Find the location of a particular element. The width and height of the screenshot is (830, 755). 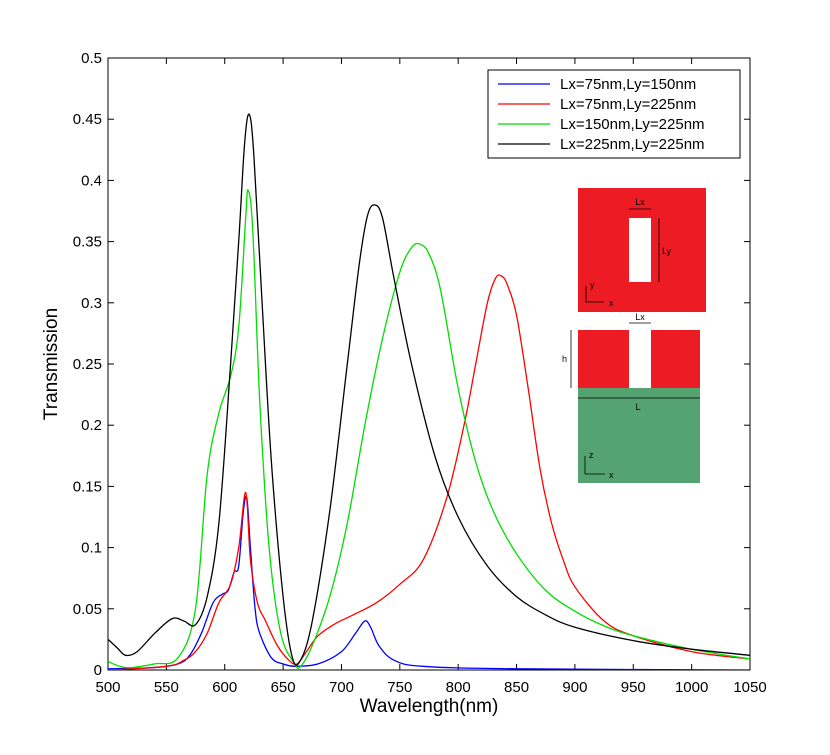

inset-top-x-label: x is located at coordinates (611, 303).